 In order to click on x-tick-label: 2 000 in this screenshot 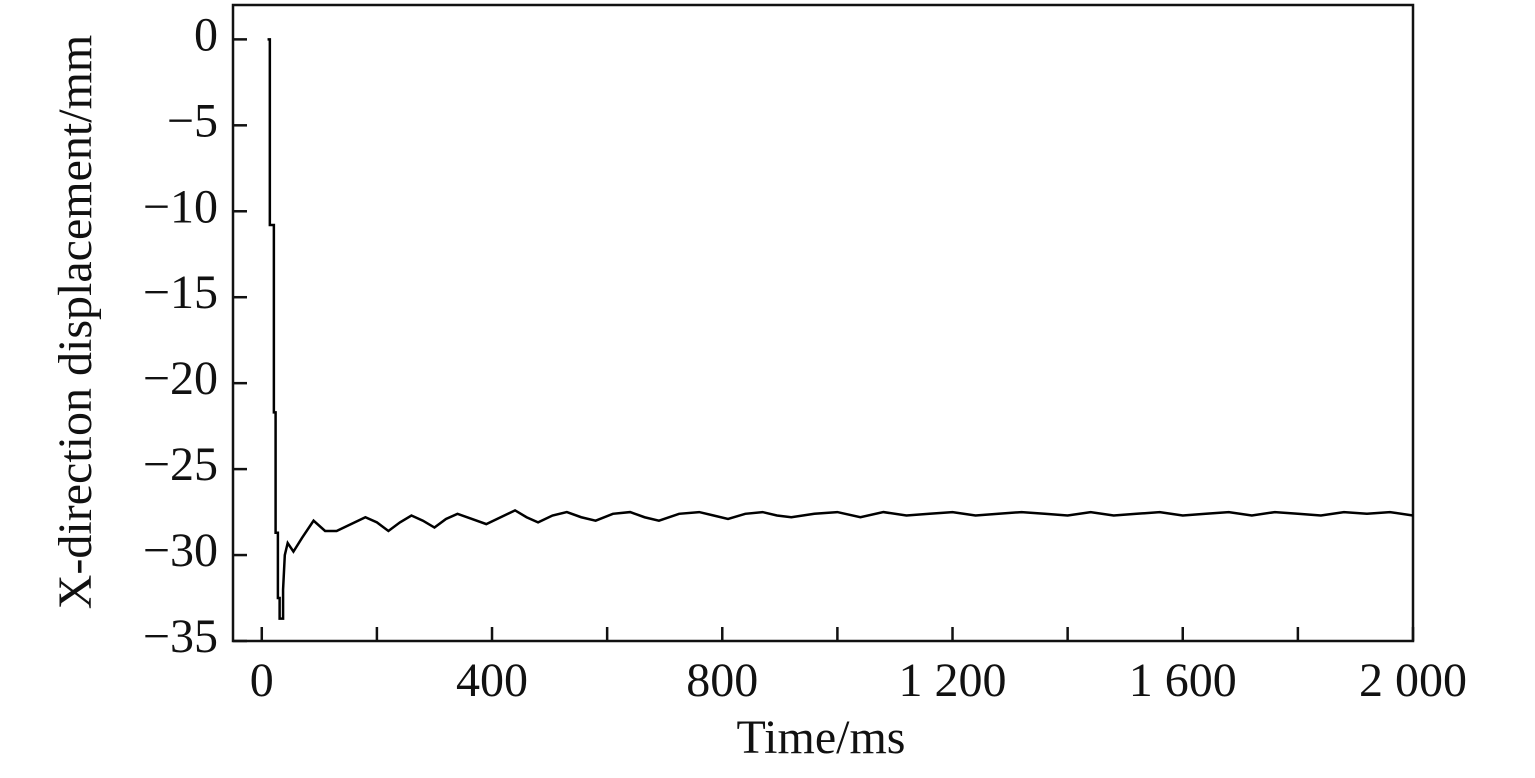, I will do `click(1413, 680)`.